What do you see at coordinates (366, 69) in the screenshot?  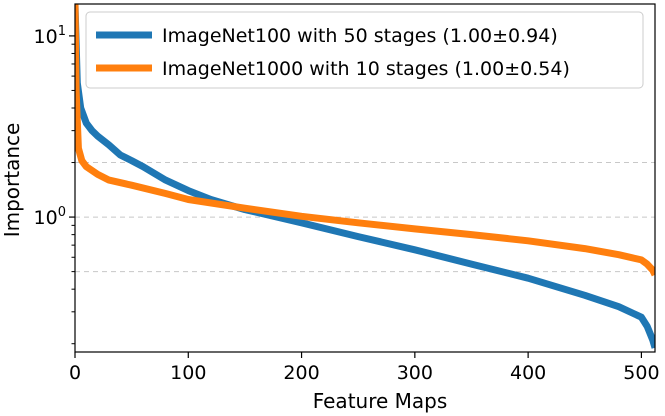 I see `legend-label: ImageNet1000 with 10 stages (1.00±0.54)` at bounding box center [366, 69].